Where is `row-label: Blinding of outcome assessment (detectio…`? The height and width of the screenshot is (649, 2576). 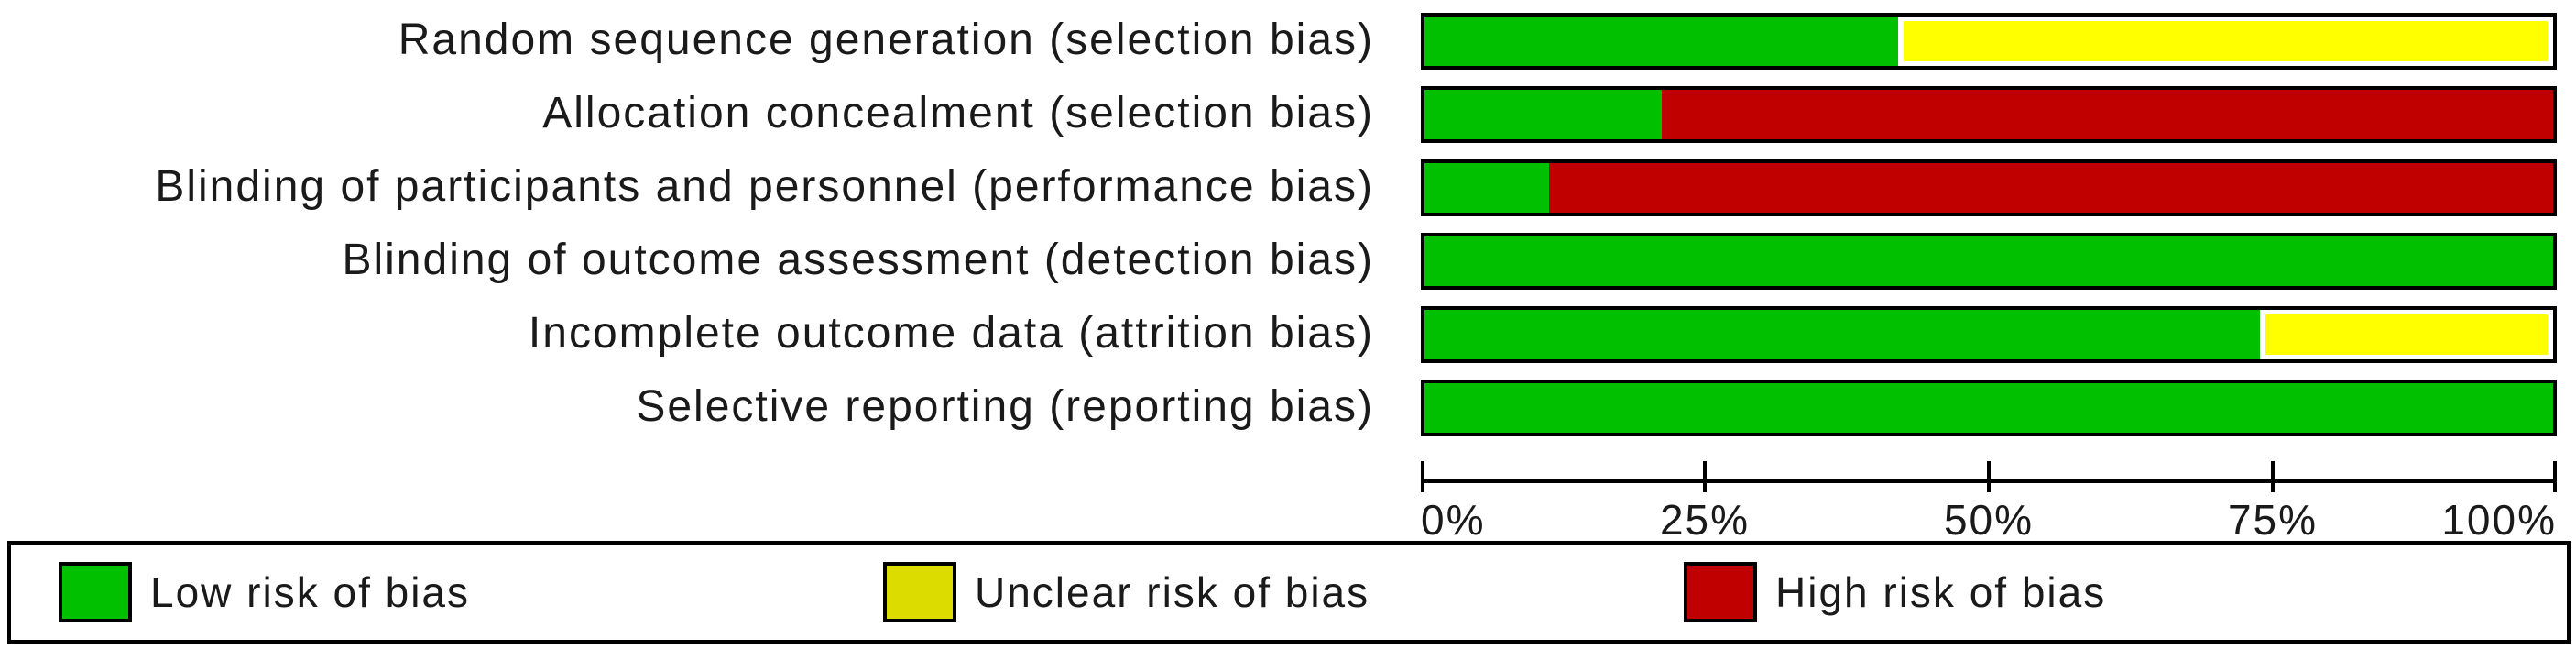 row-label: Blinding of outcome assessment (detectio… is located at coordinates (858, 260).